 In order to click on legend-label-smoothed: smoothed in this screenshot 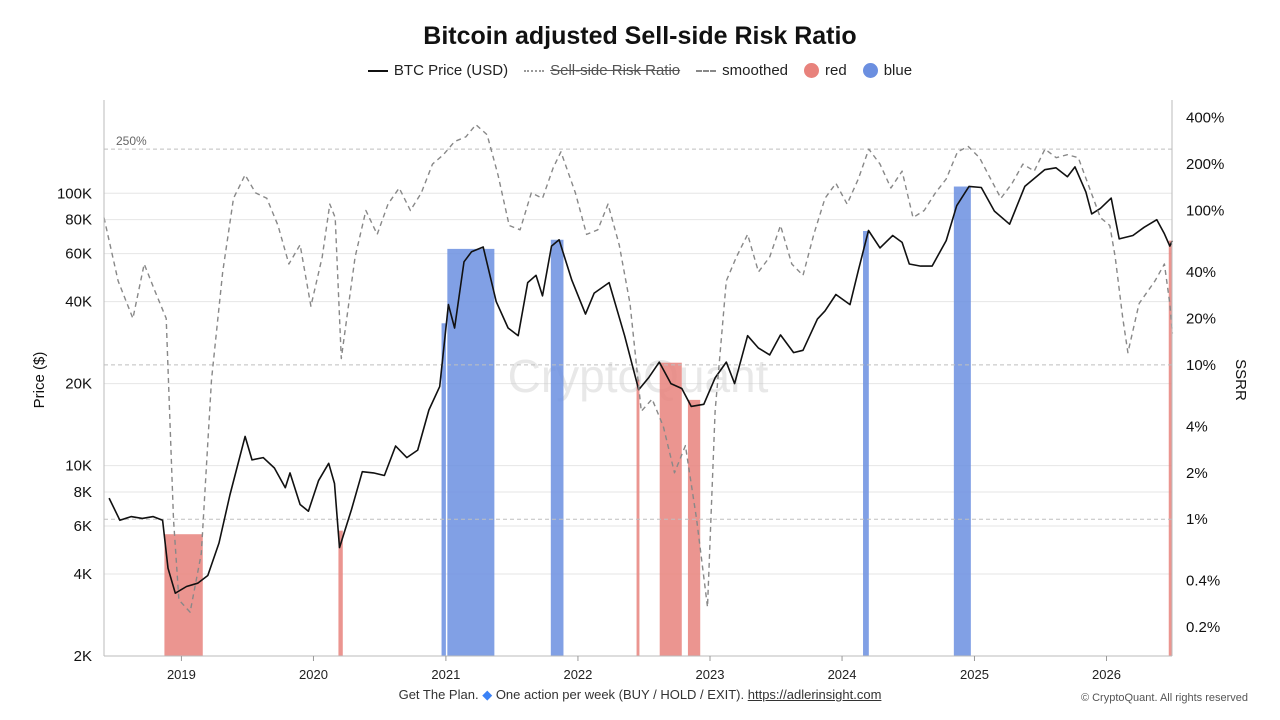, I will do `click(755, 70)`.